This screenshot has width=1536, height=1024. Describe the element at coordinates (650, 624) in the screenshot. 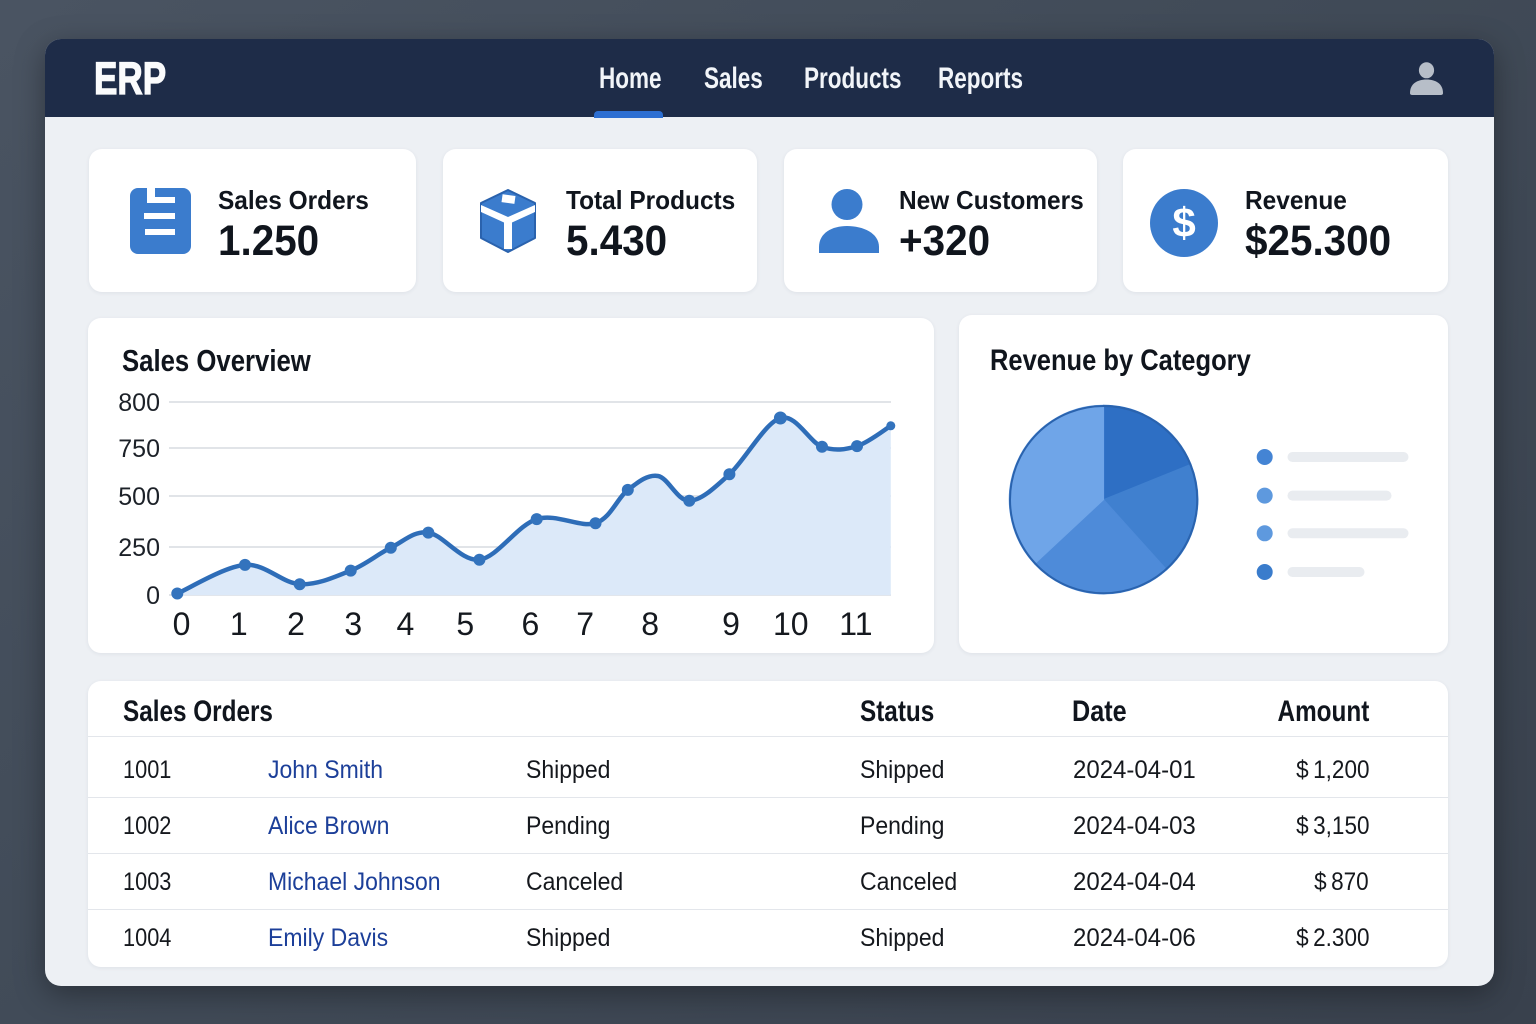

I see `svg-text: 8` at that location.